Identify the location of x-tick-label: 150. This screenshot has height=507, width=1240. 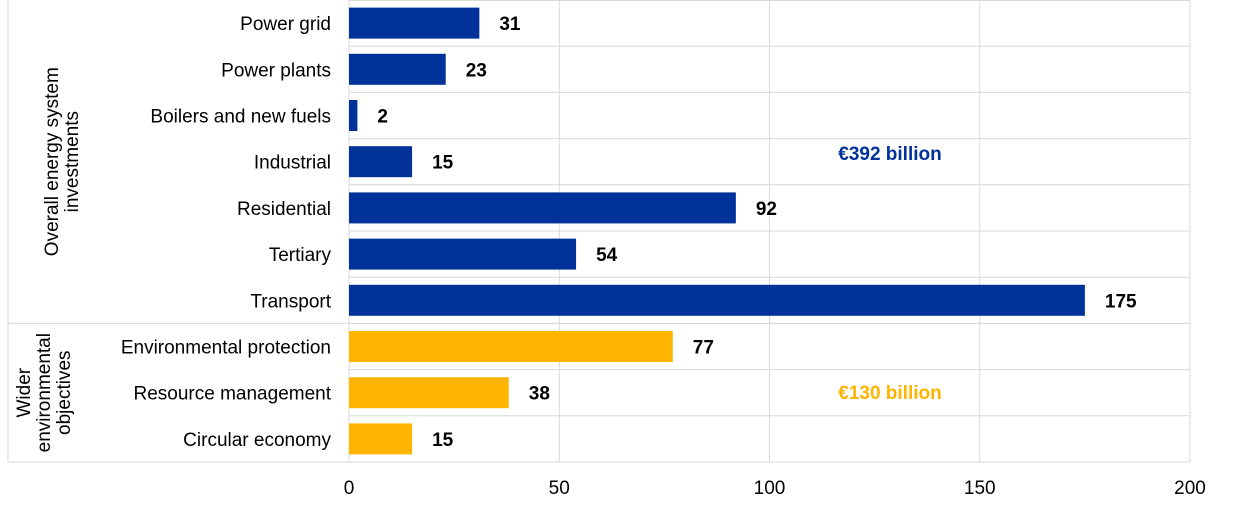
(980, 488).